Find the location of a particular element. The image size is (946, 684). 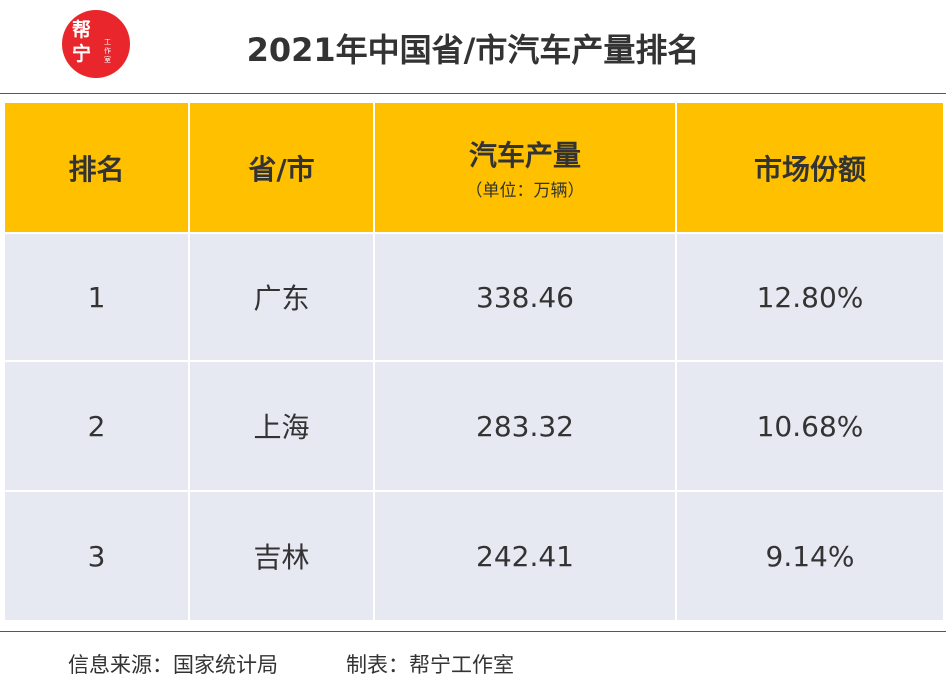

logo-text: 帮宁 is located at coordinates (82, 42).